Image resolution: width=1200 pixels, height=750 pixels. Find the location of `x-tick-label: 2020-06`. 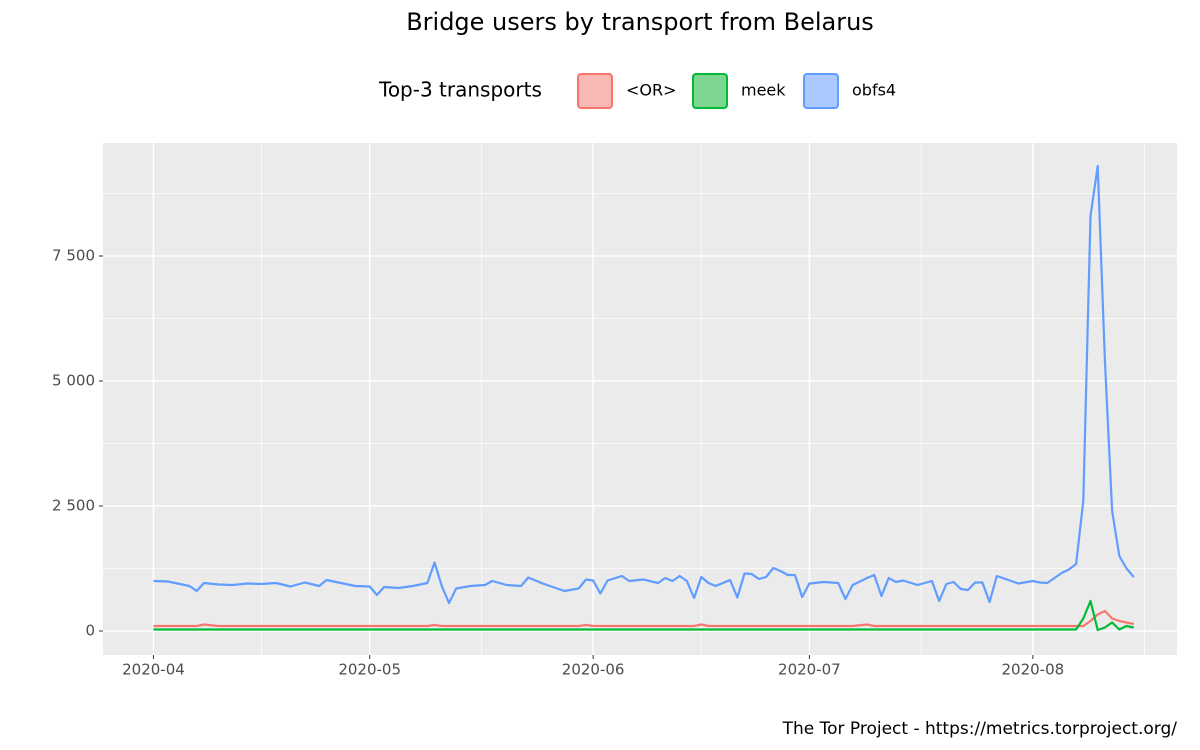

x-tick-label: 2020-06 is located at coordinates (593, 670).